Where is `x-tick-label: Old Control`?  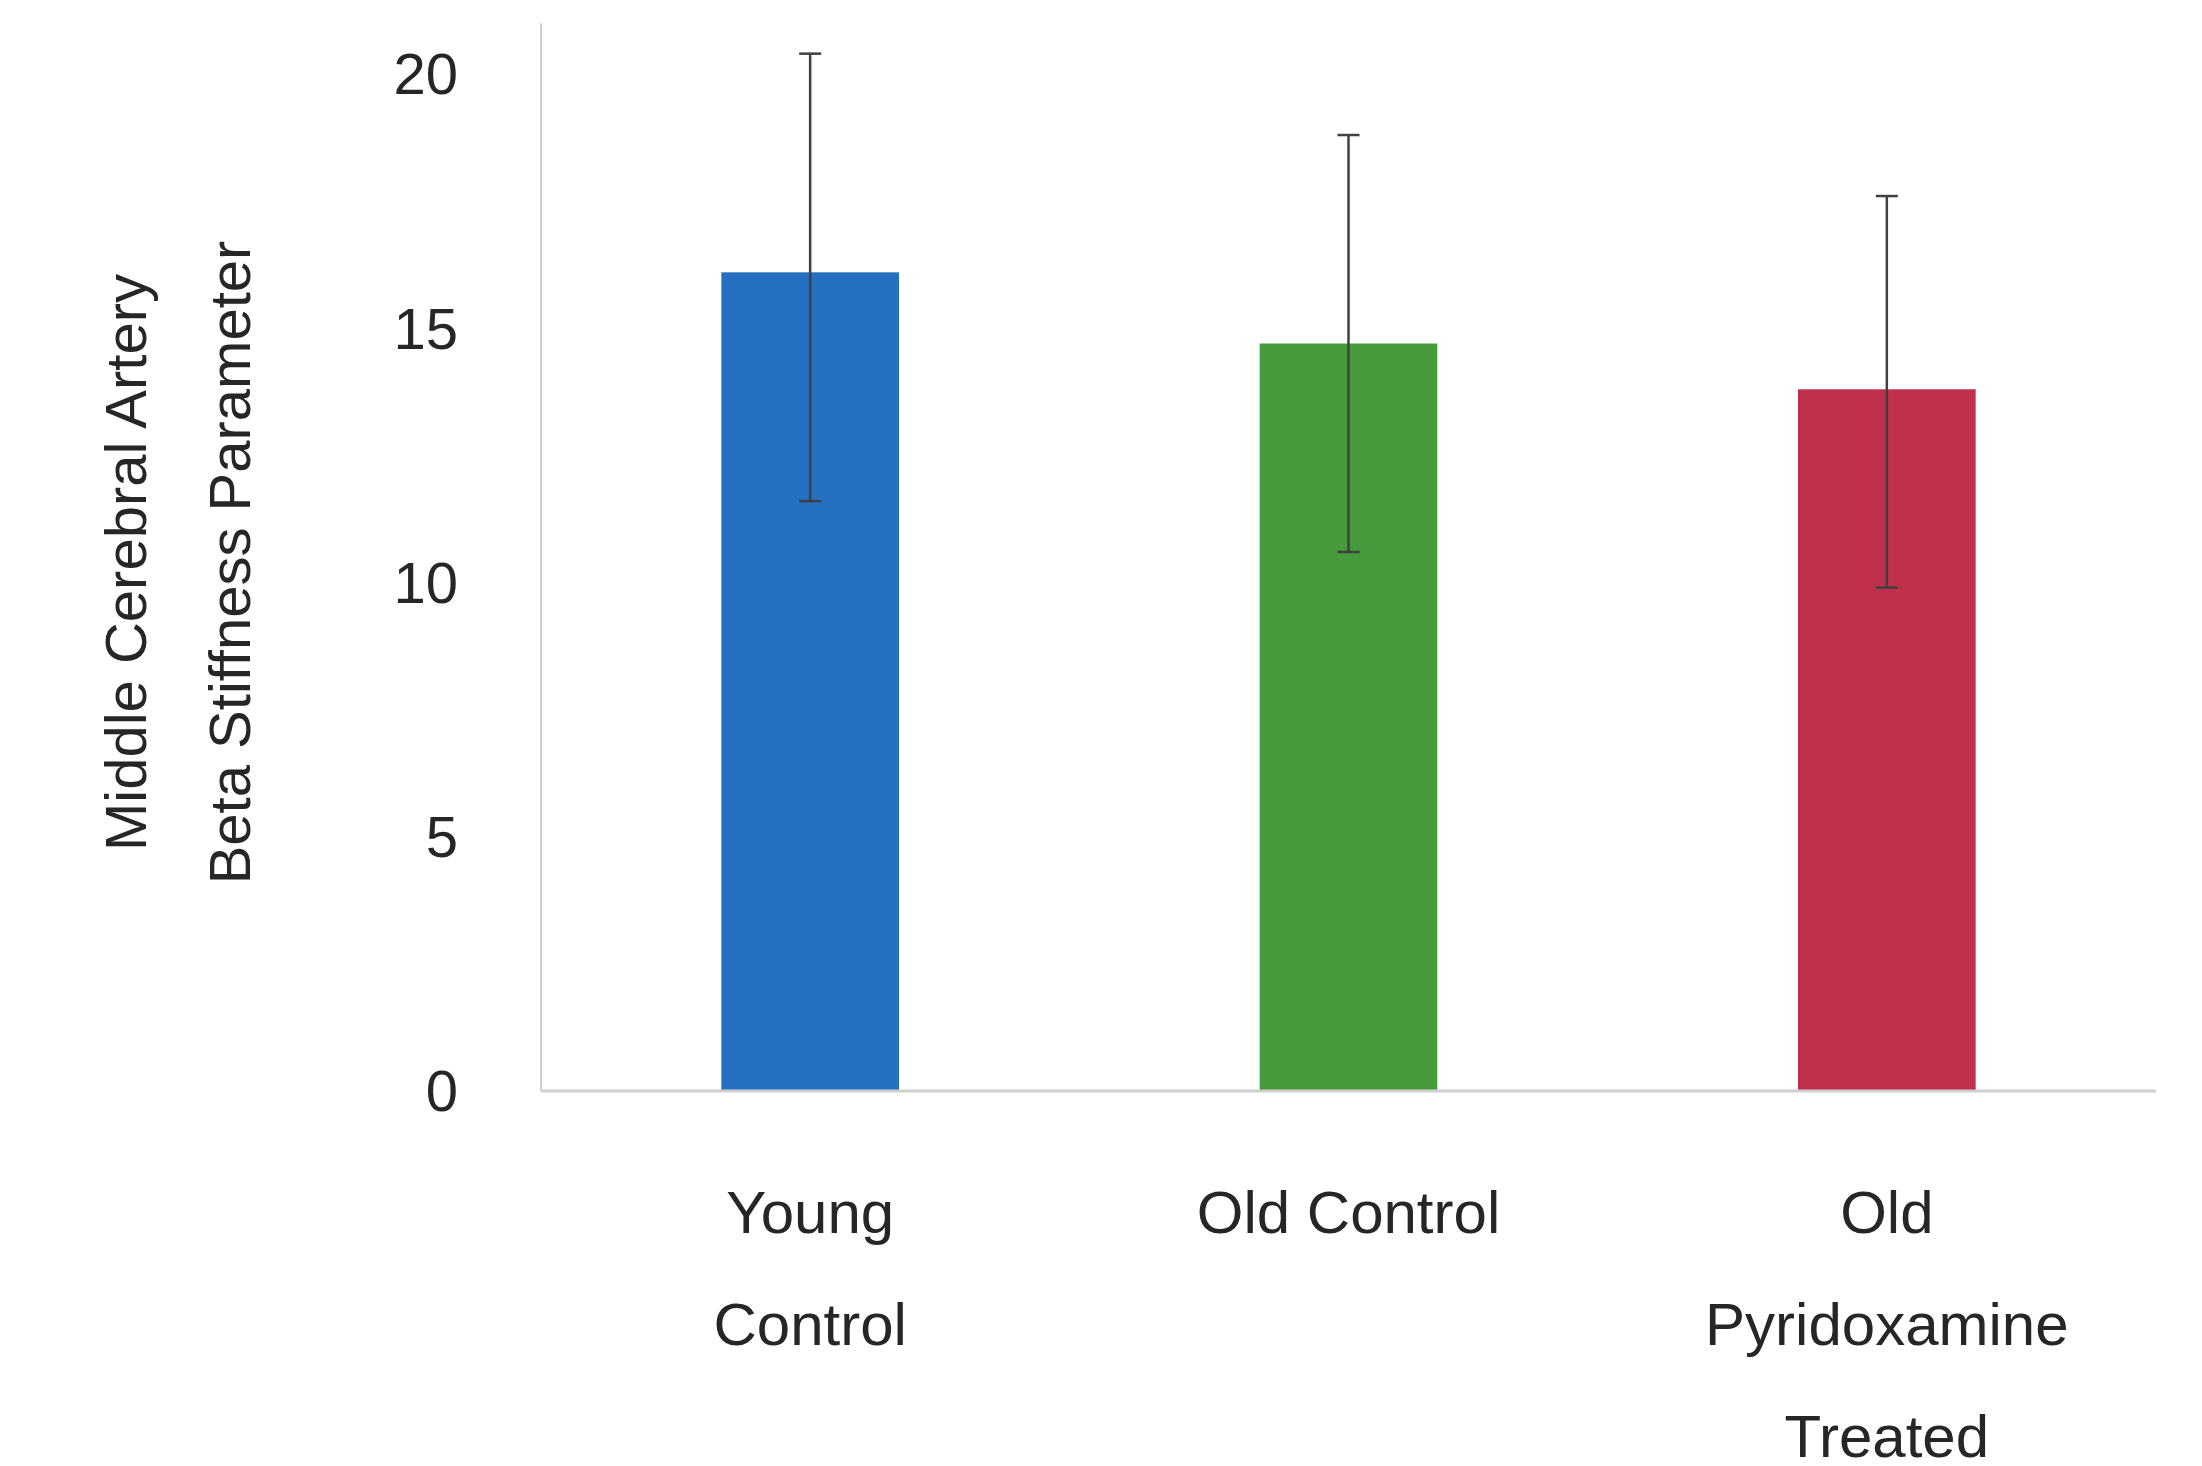
x-tick-label: Old Control is located at coordinates (1348, 1212).